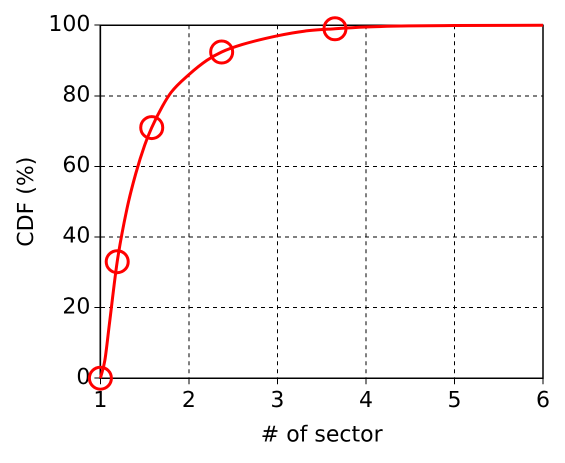 The image size is (565, 463). I want to click on x-tick-label: 3, so click(277, 401).